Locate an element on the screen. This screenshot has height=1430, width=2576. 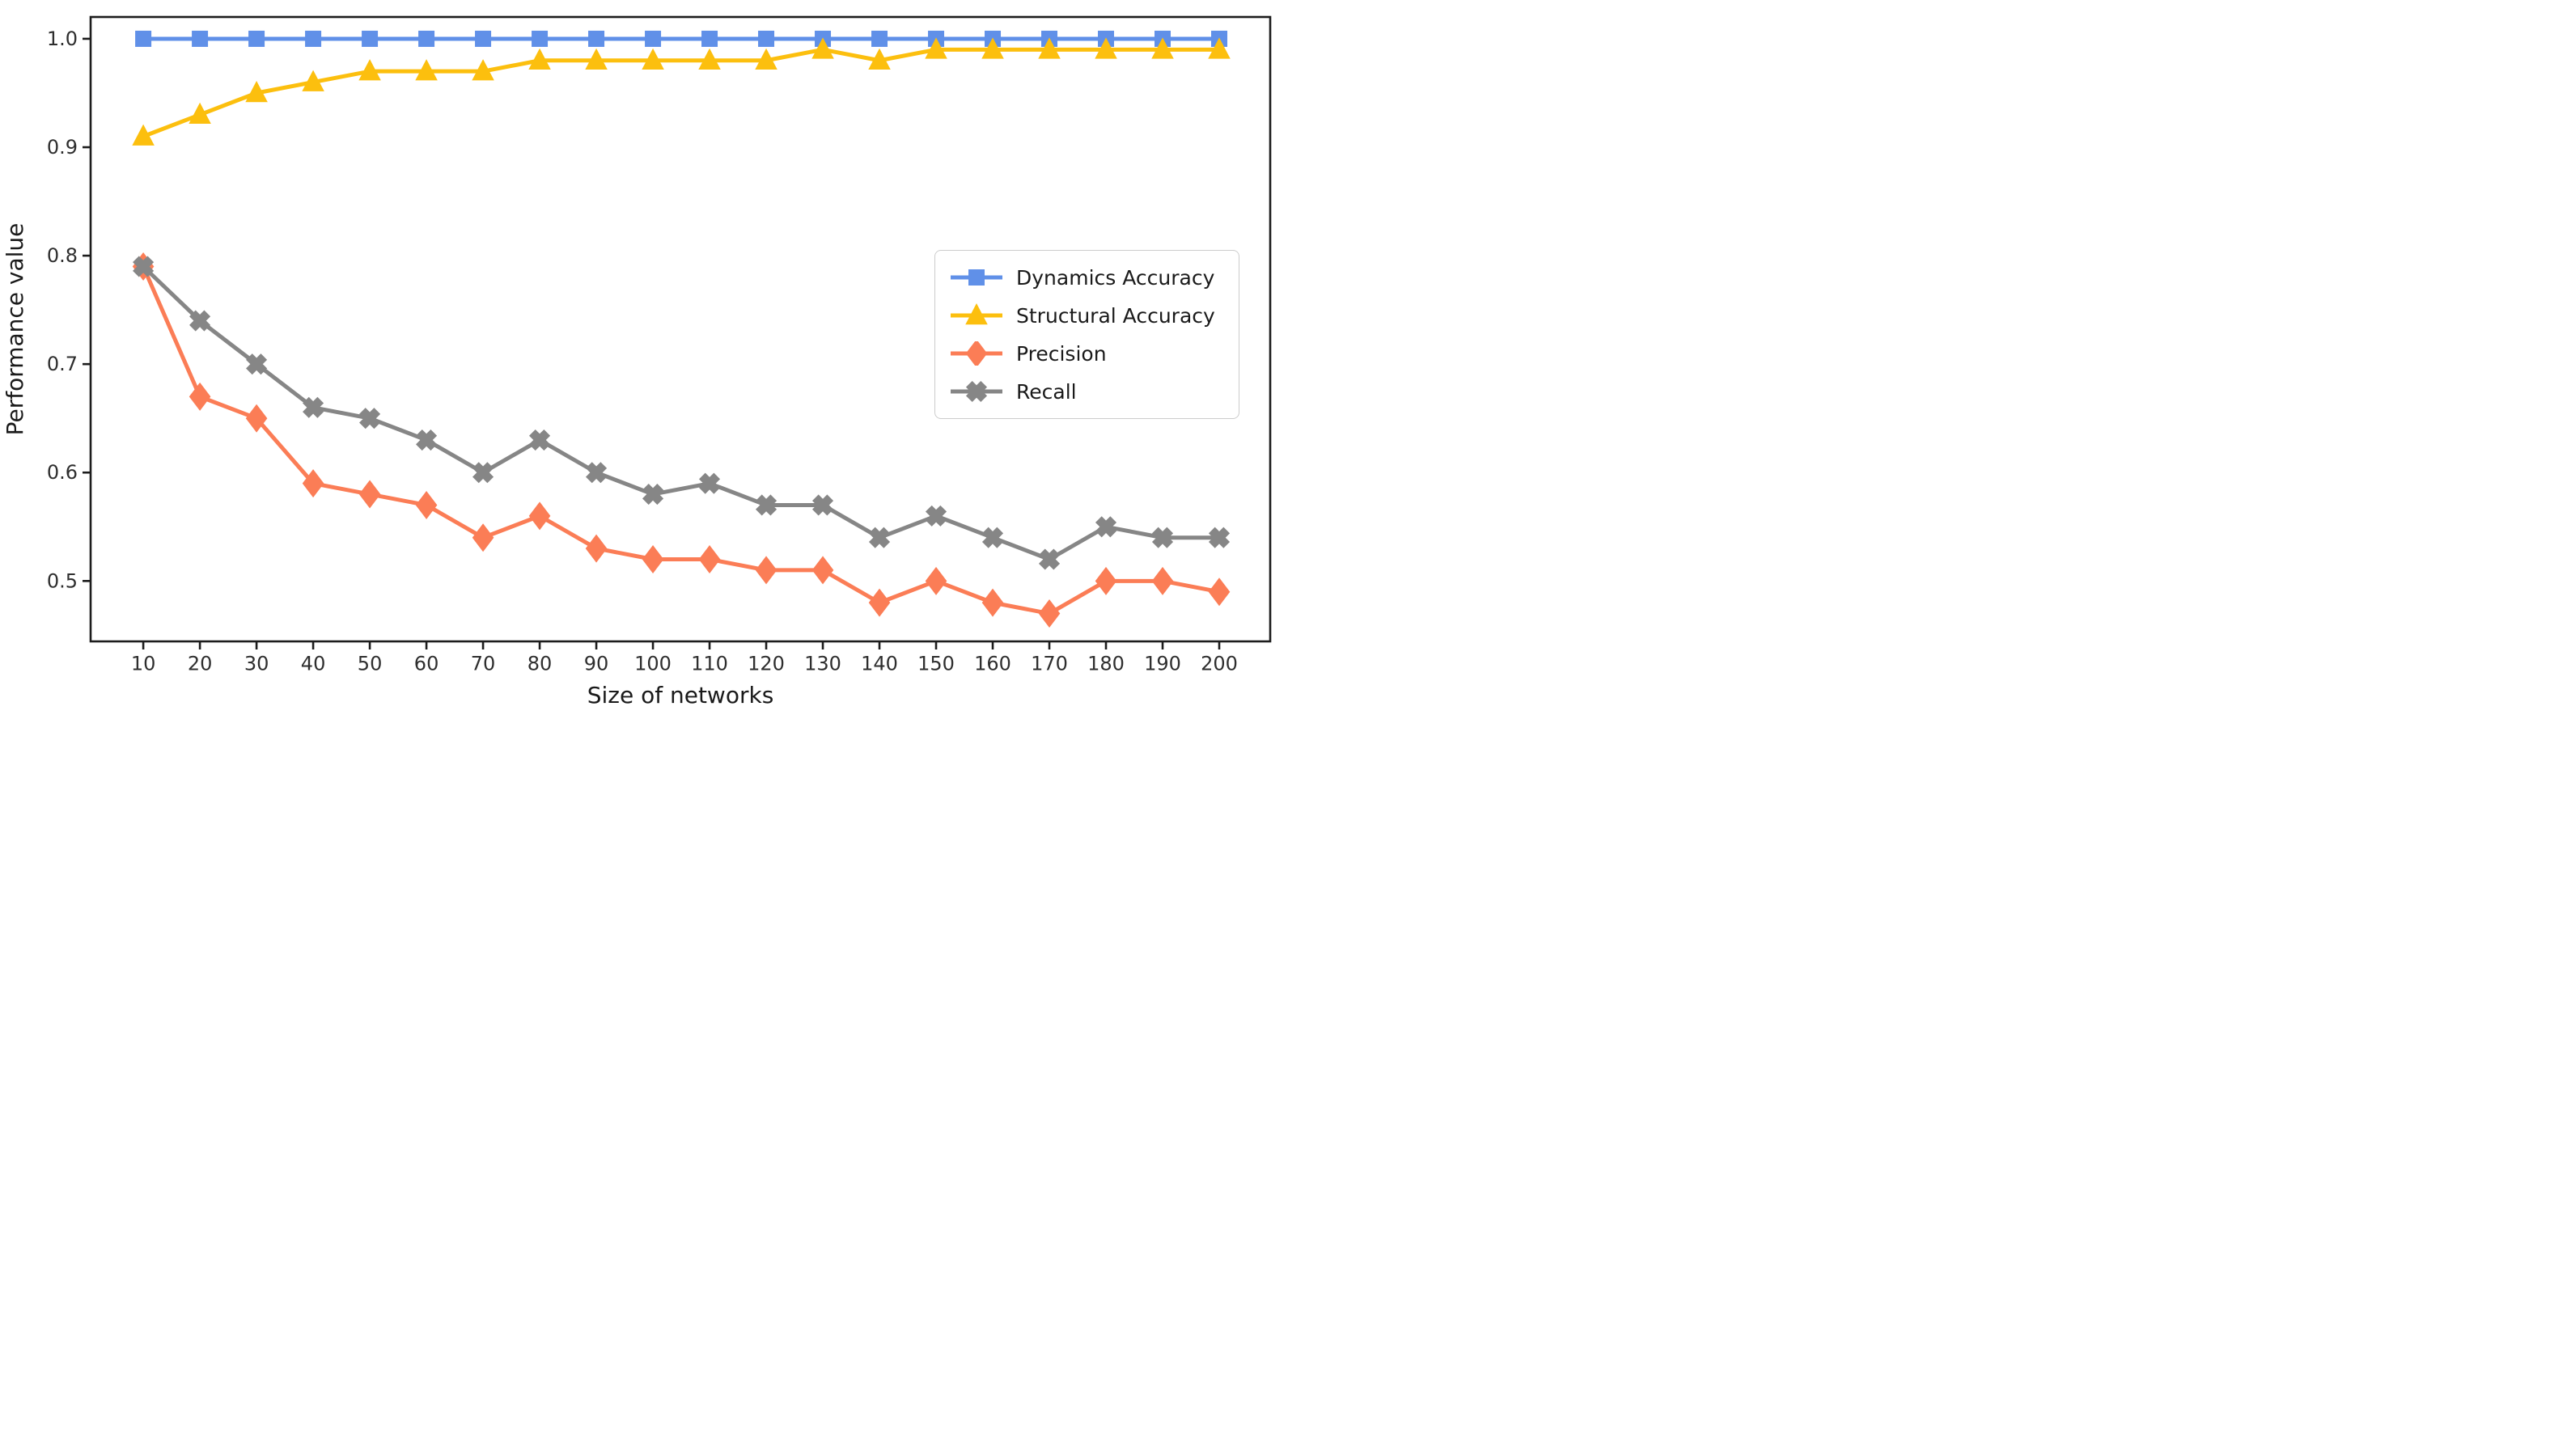
x-tick-label: 110 is located at coordinates (709, 664).